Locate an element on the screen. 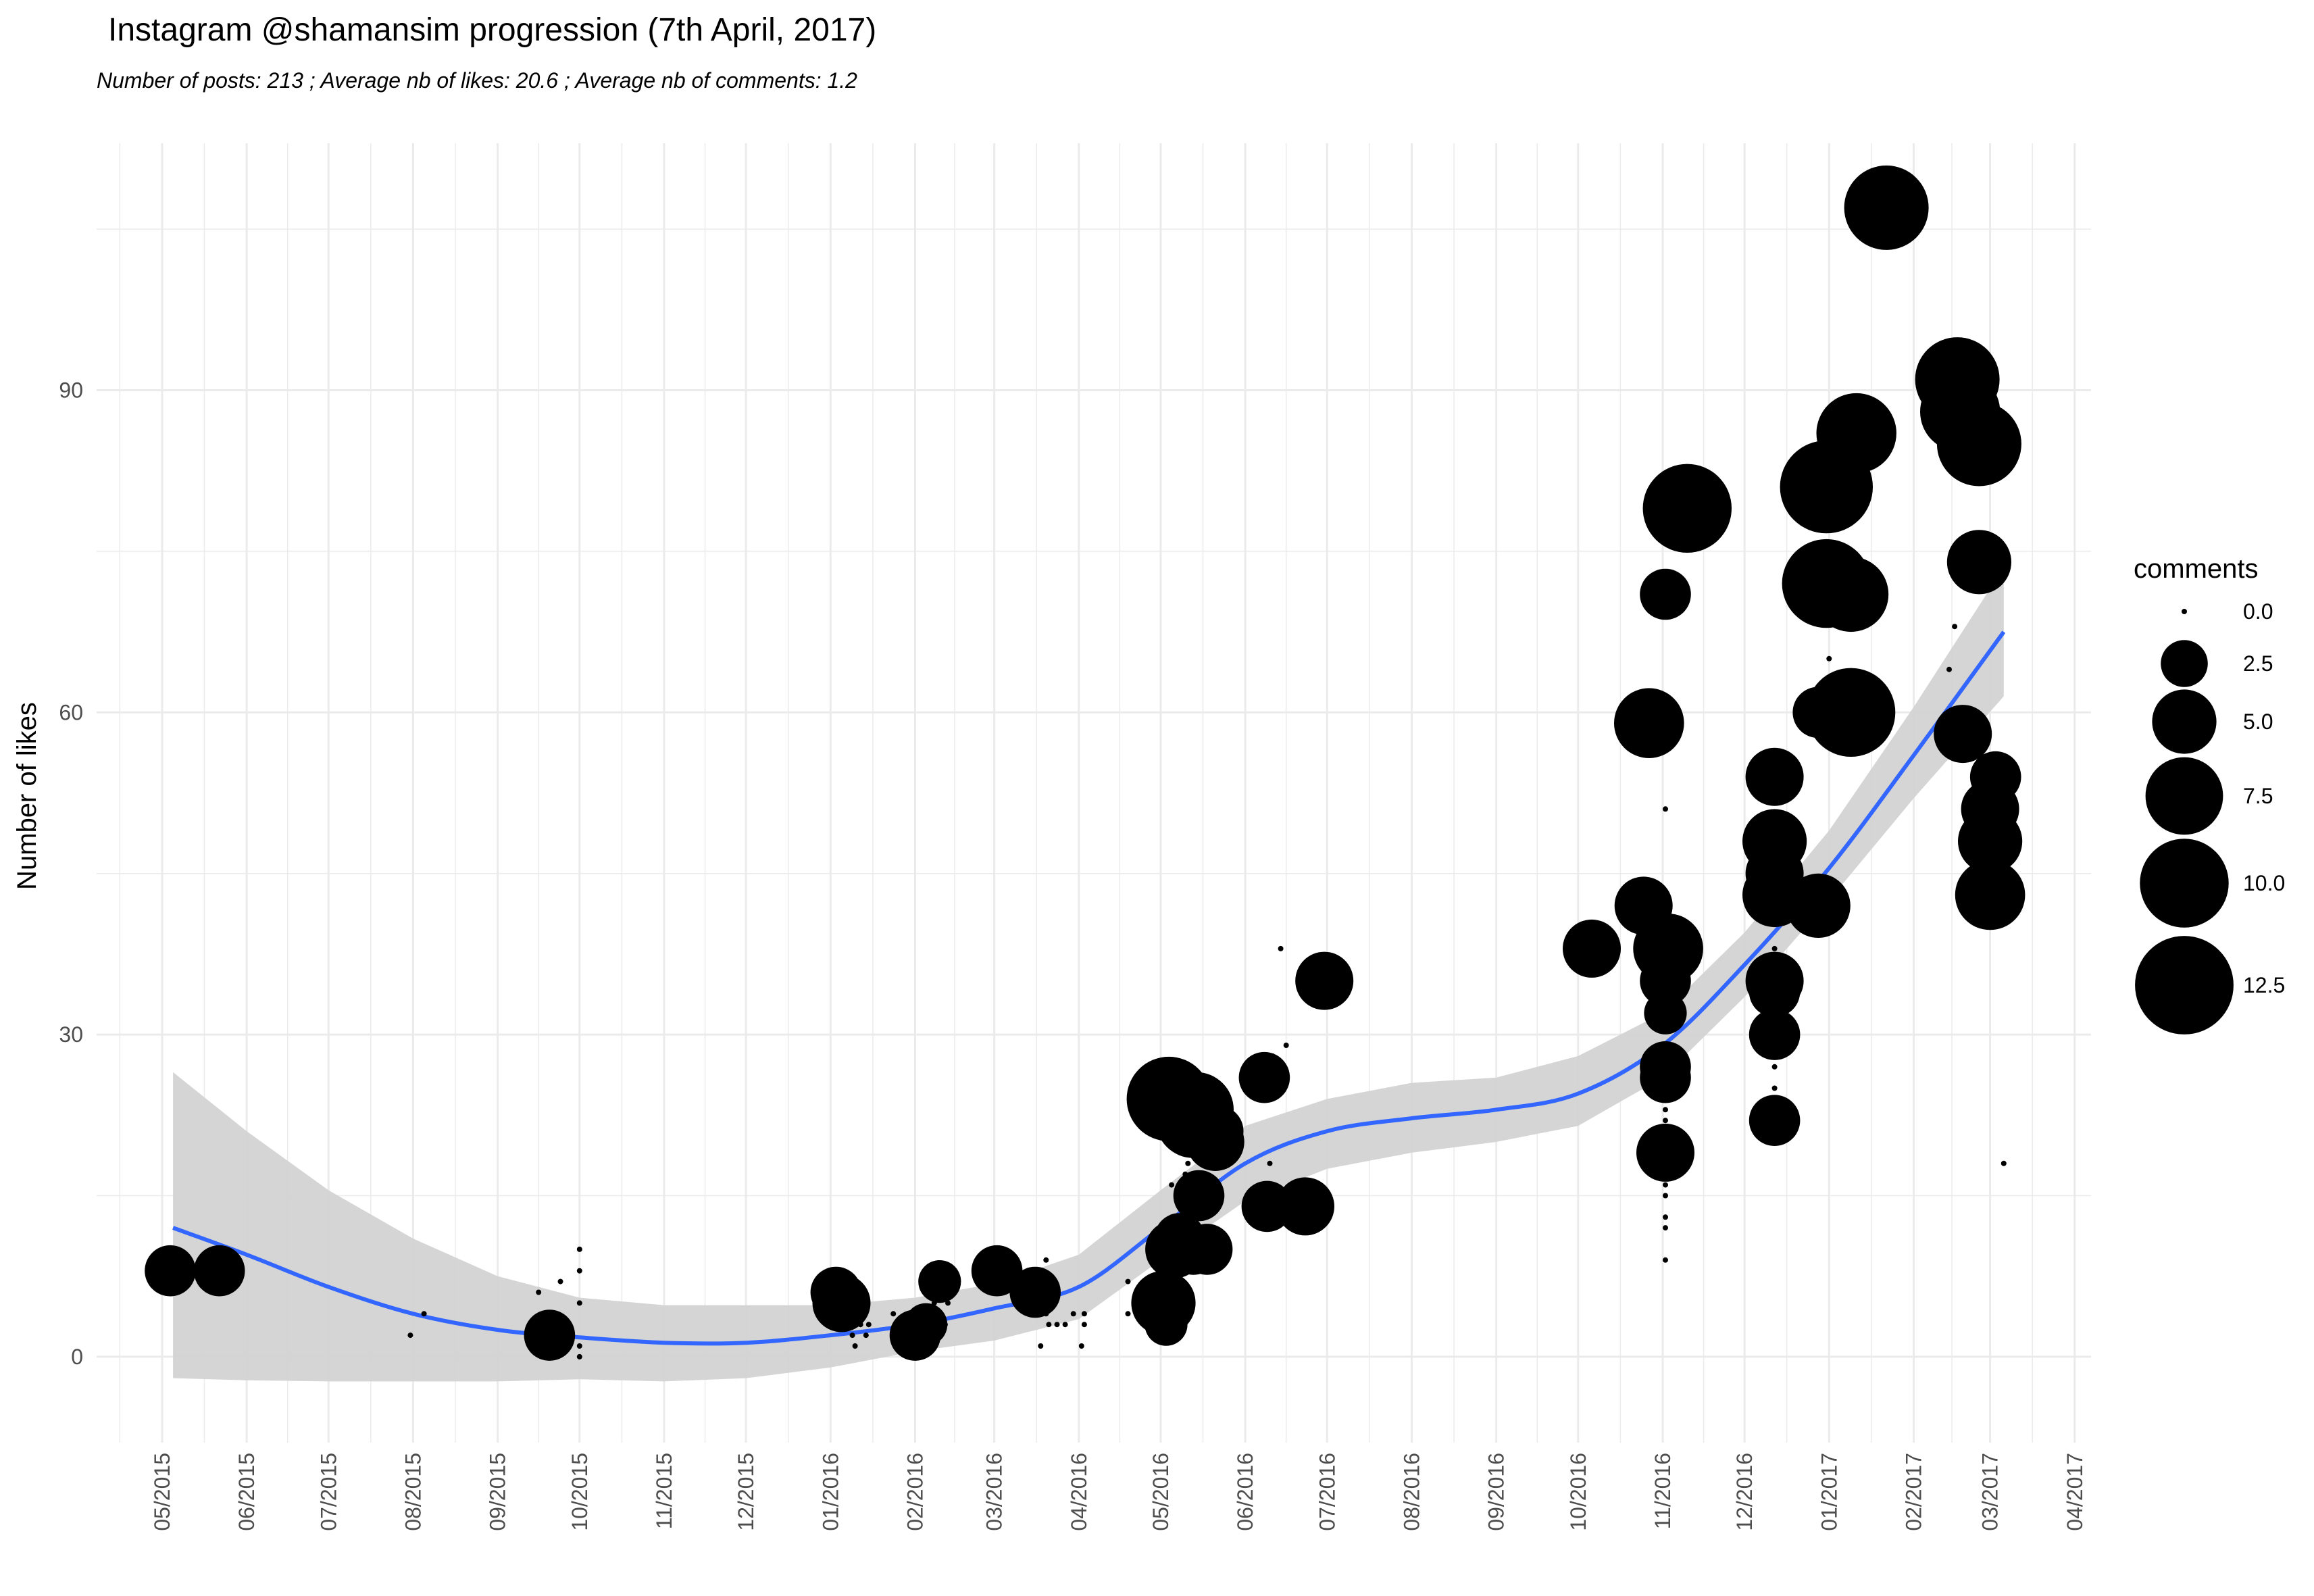  legend-label: 0.0 is located at coordinates (2258, 612).